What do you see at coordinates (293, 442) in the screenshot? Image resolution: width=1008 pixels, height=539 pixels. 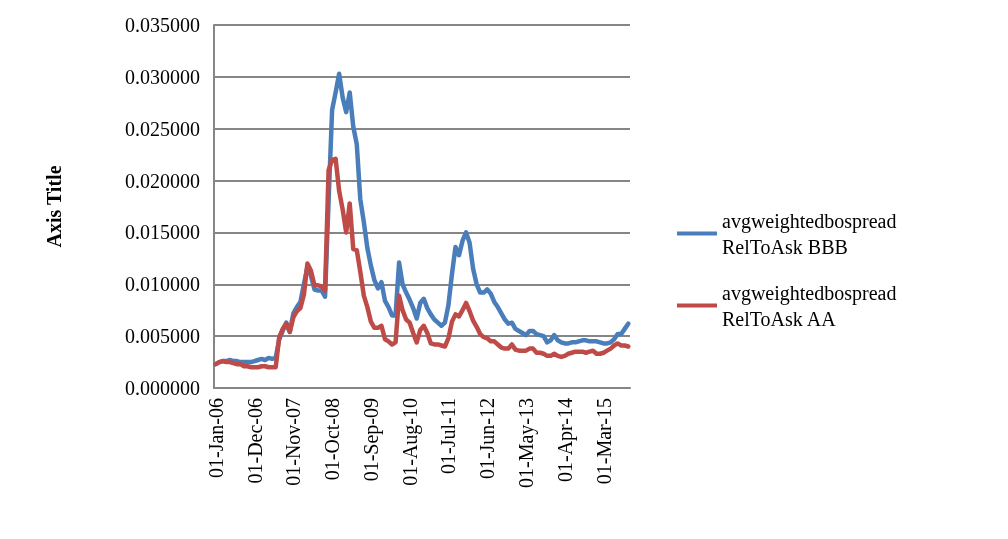 I see `x-tick-label: 01-Nov-07` at bounding box center [293, 442].